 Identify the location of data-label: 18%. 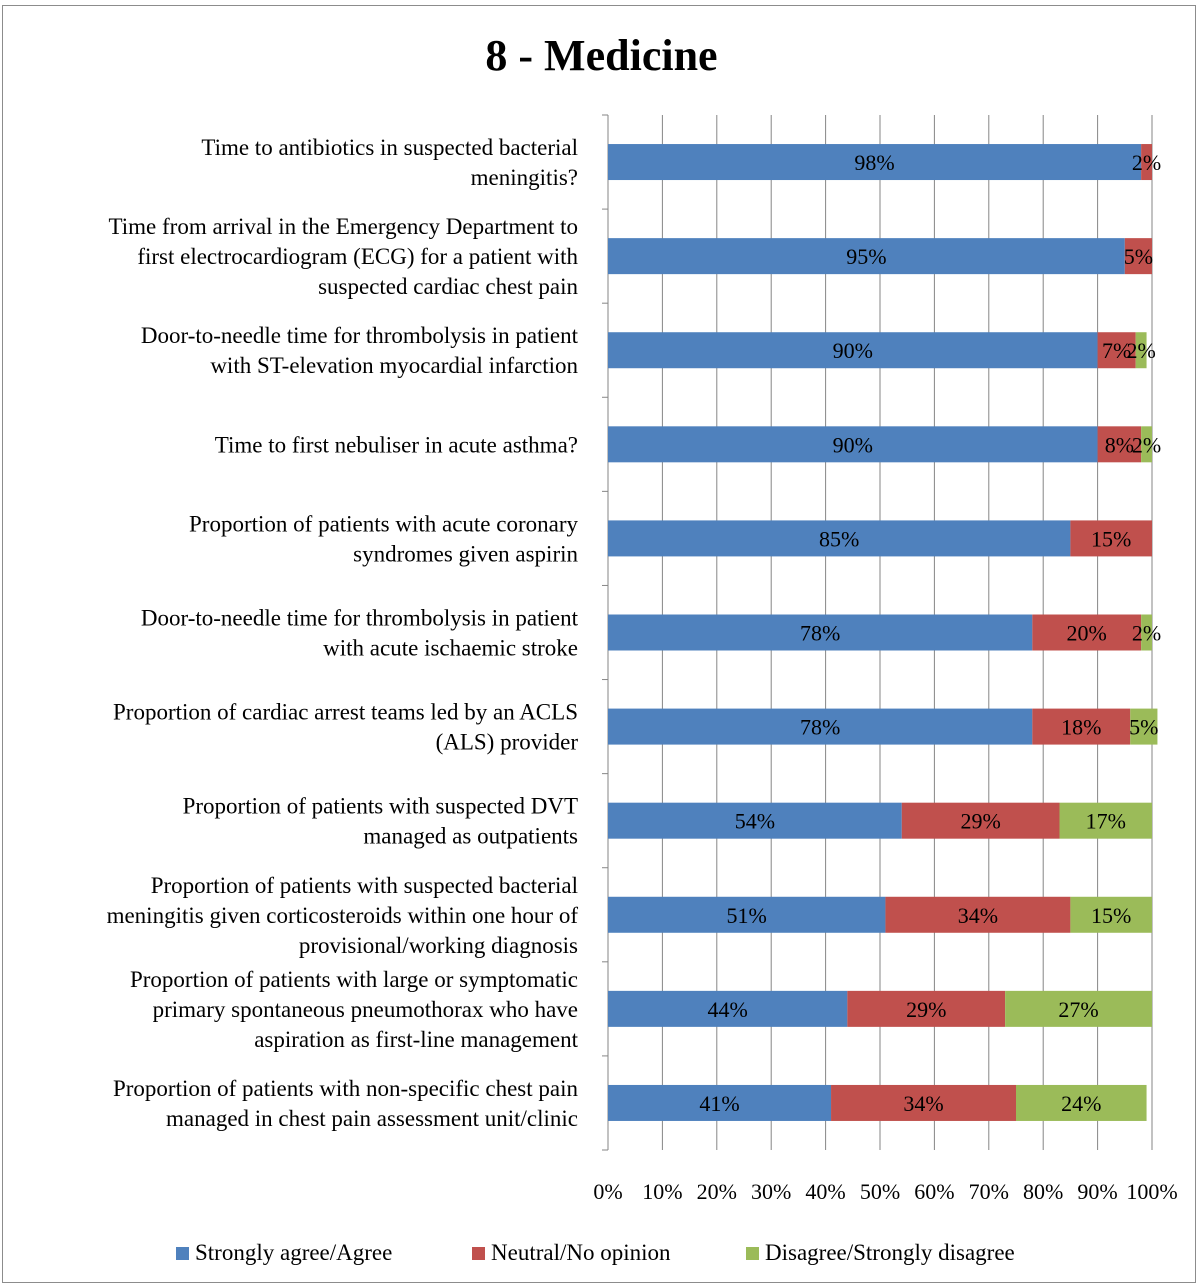
(1081, 727).